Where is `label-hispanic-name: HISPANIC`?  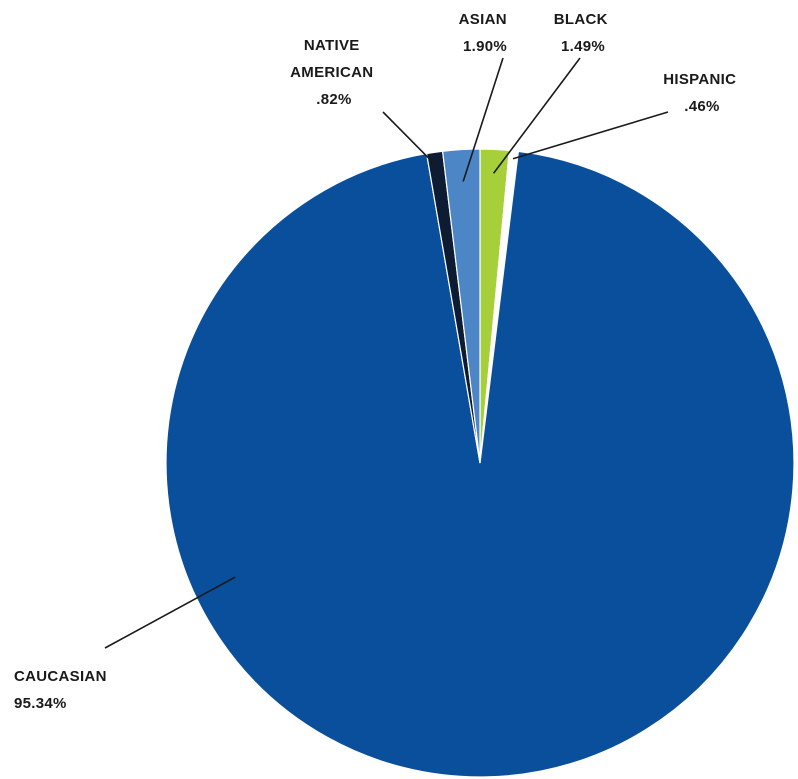 label-hispanic-name: HISPANIC is located at coordinates (699, 79).